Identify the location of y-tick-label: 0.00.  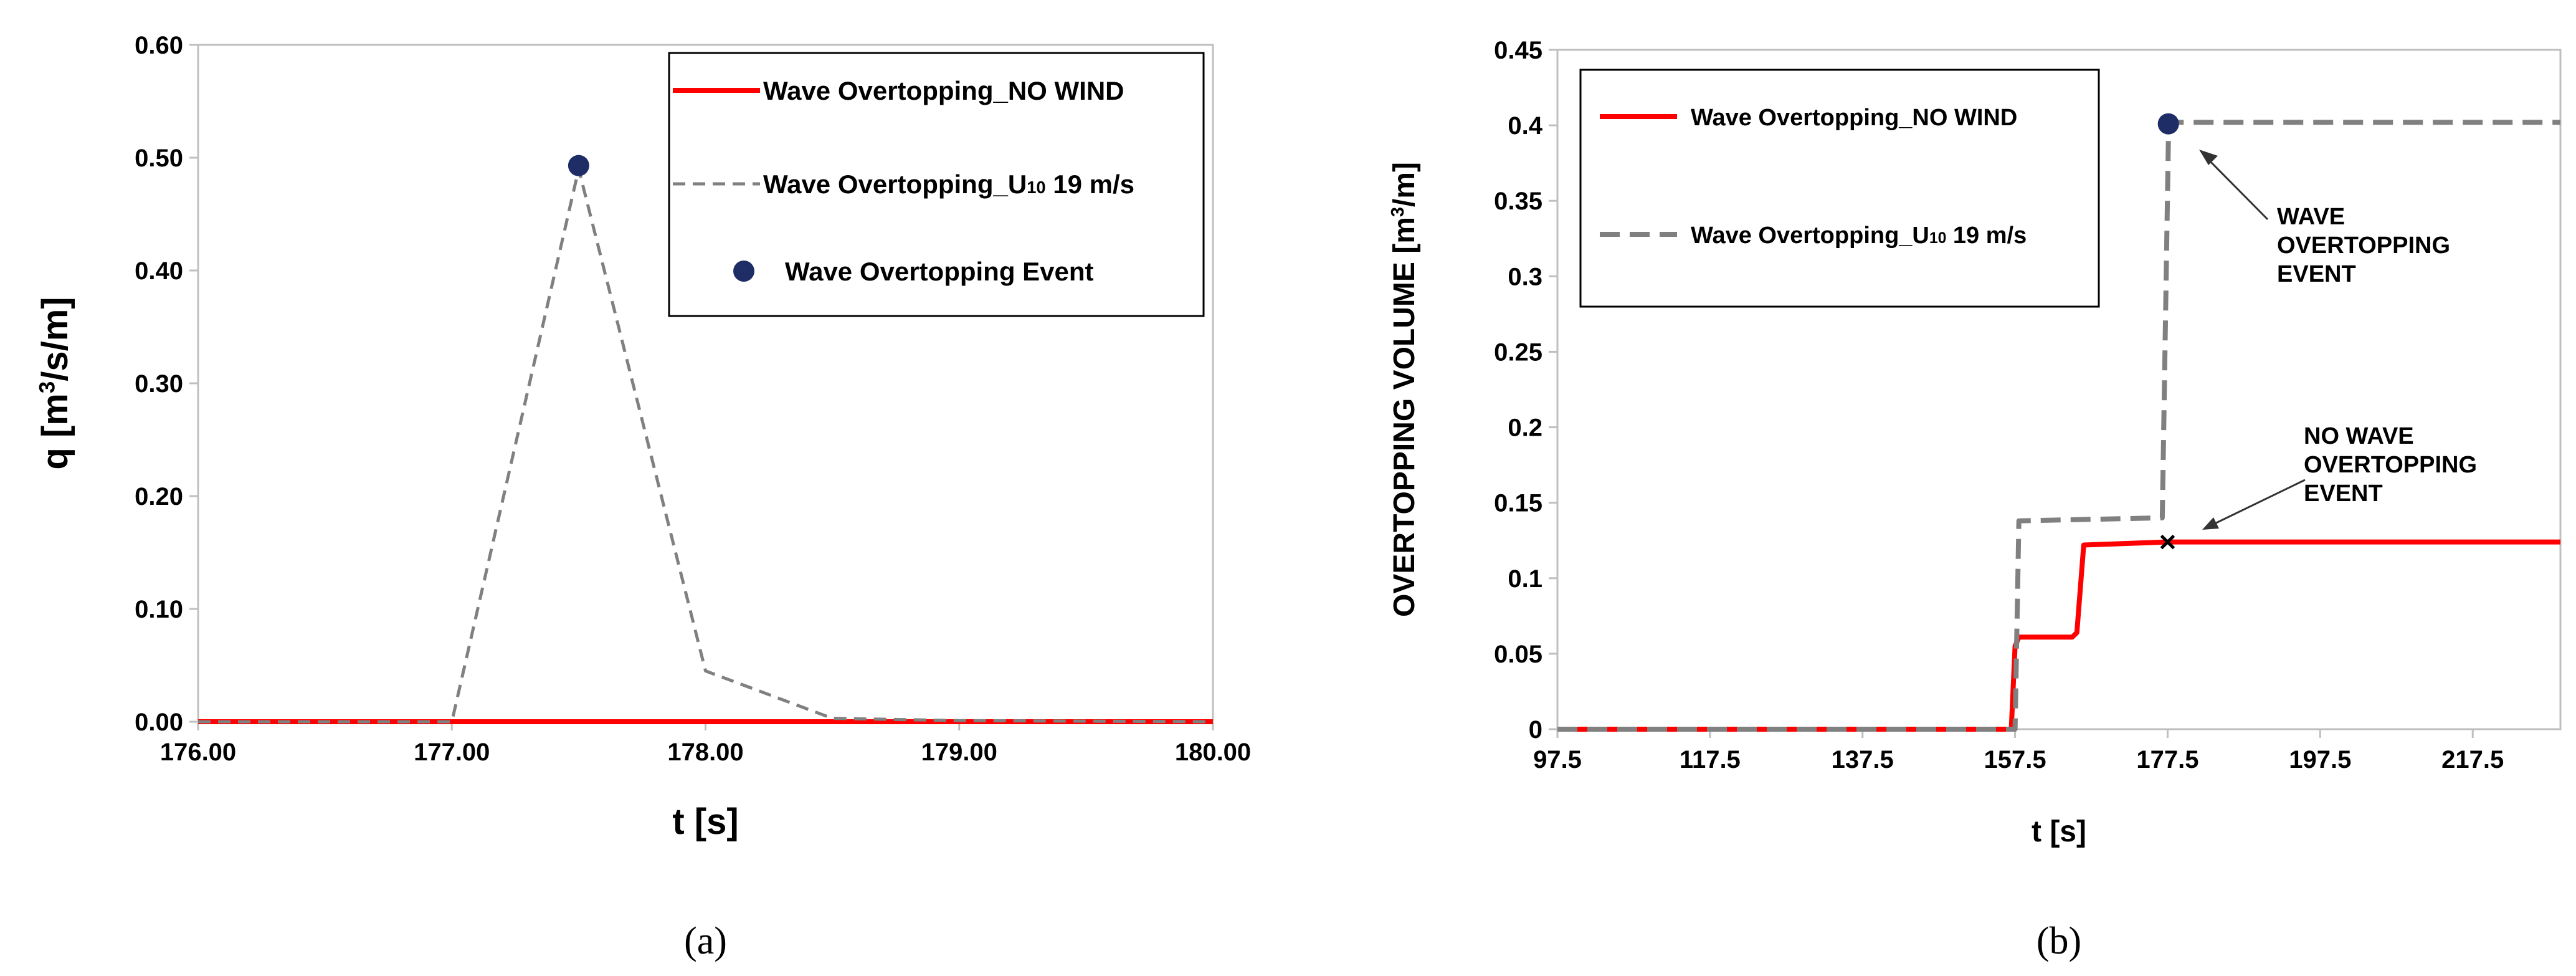
(159, 723).